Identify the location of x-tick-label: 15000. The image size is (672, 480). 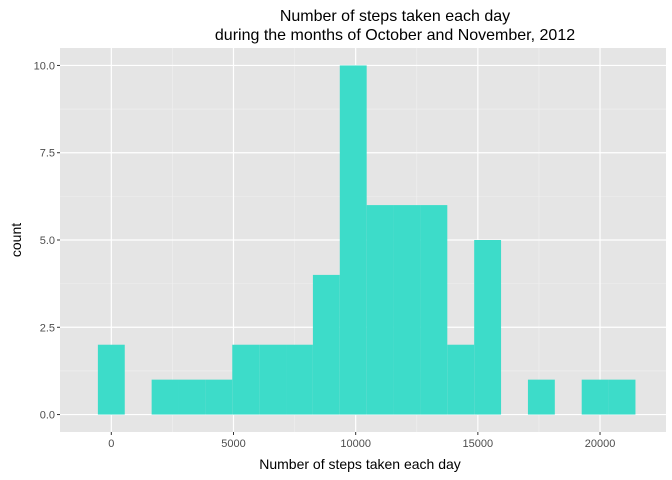
(478, 444).